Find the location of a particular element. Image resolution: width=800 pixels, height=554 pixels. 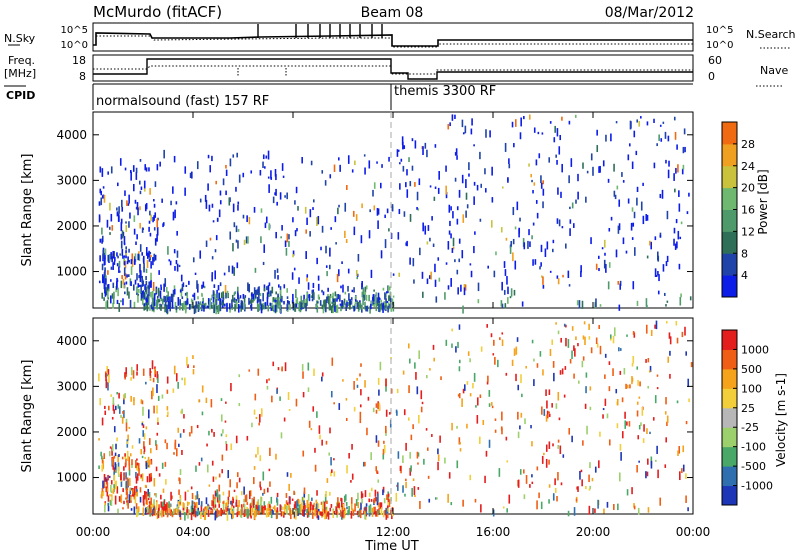

colorbar-swatch is located at coordinates (729, 476).